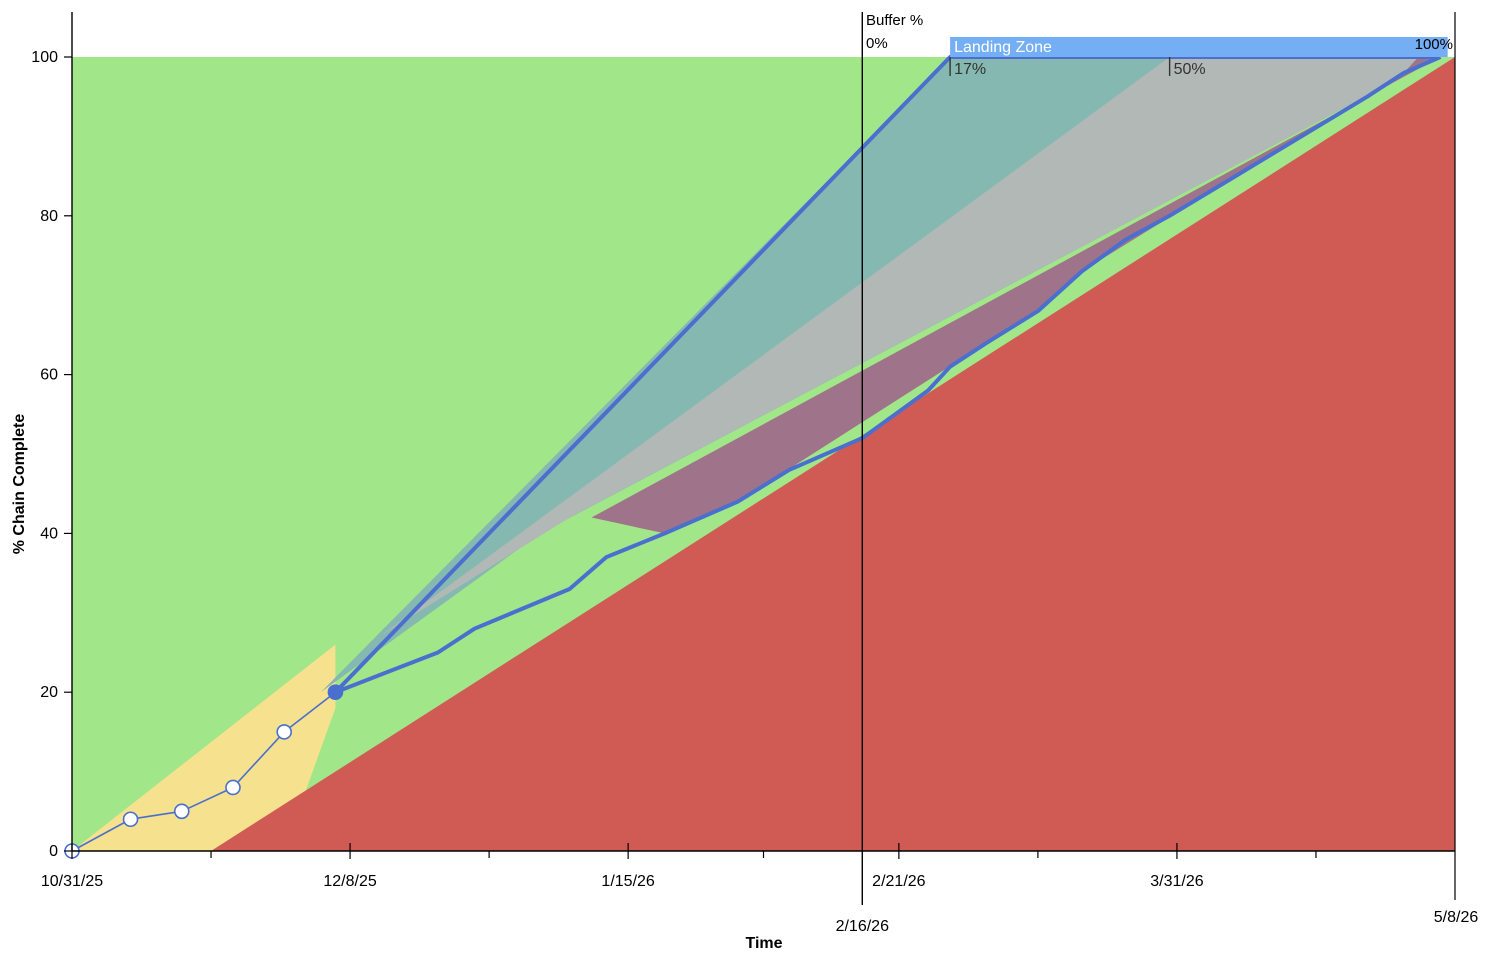  I want to click on x-tick-label: 12/8/25, so click(349, 881).